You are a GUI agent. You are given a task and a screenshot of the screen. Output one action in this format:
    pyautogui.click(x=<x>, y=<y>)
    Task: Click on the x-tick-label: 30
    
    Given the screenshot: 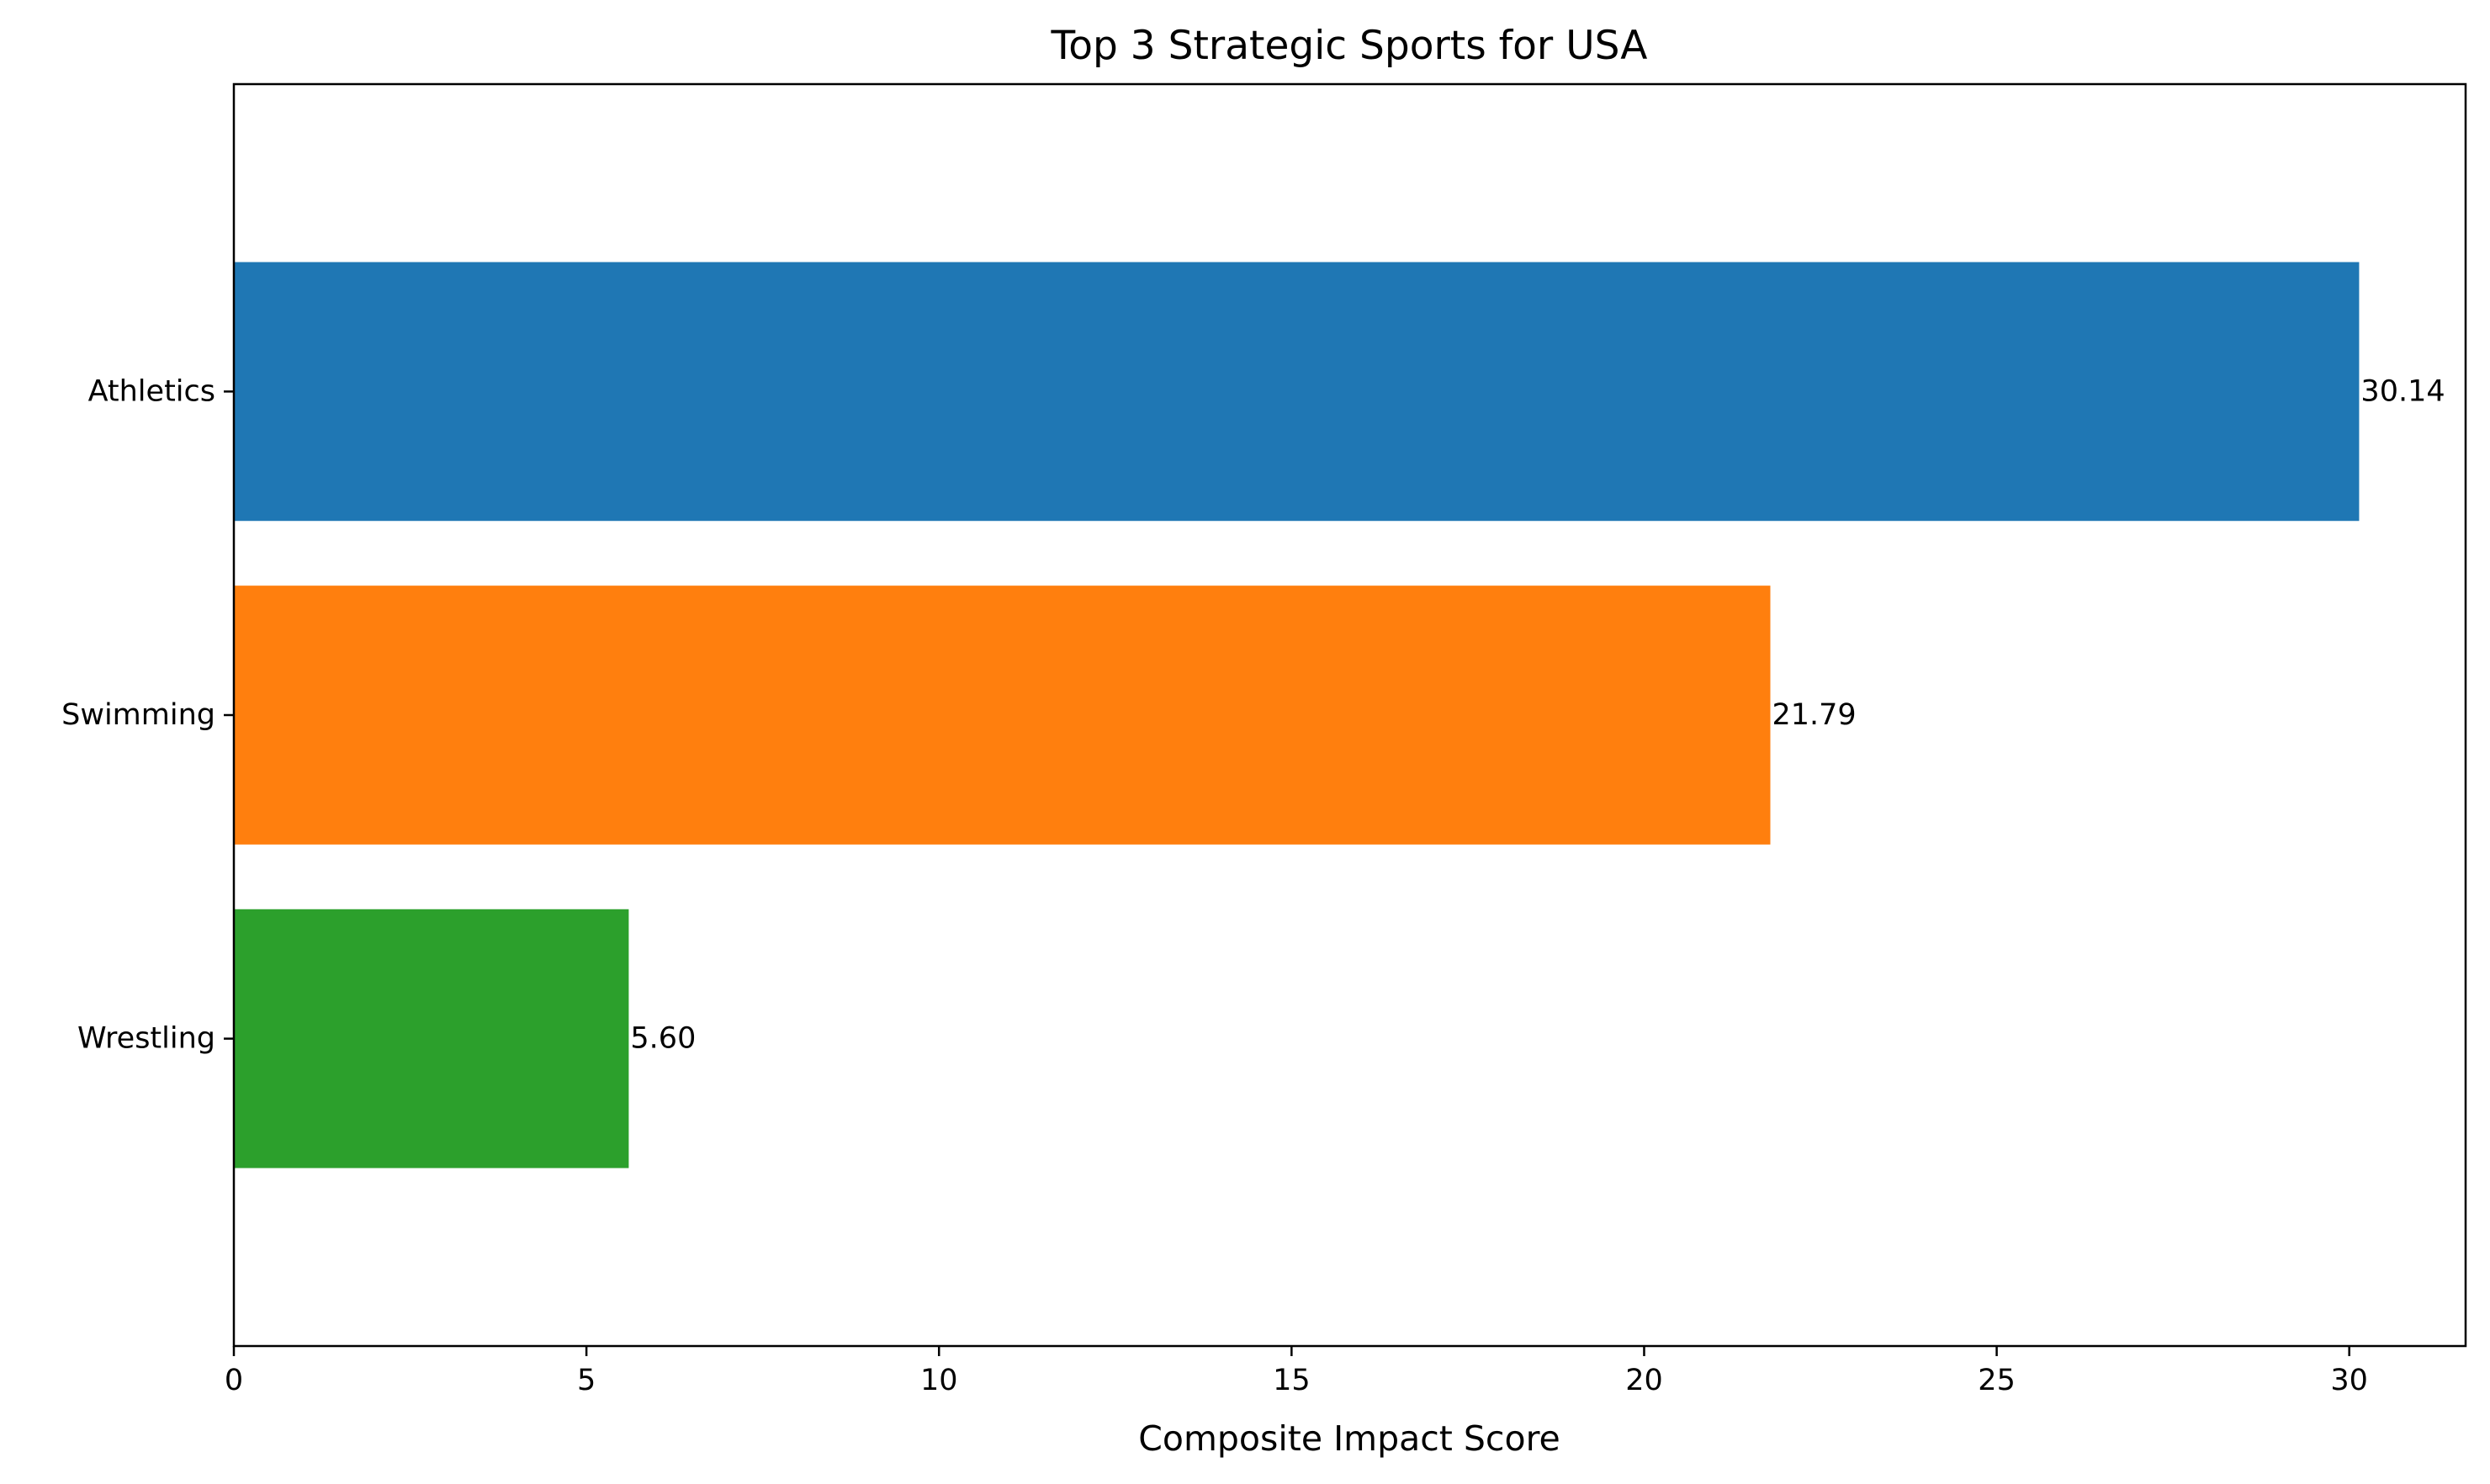 What is the action you would take?
    pyautogui.click(x=2349, y=1380)
    